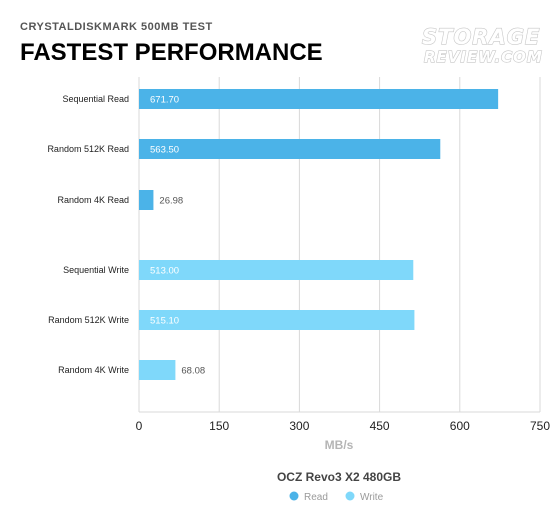 The width and height of the screenshot is (560, 520). What do you see at coordinates (164, 271) in the screenshot?
I see `data-label: 513.00` at bounding box center [164, 271].